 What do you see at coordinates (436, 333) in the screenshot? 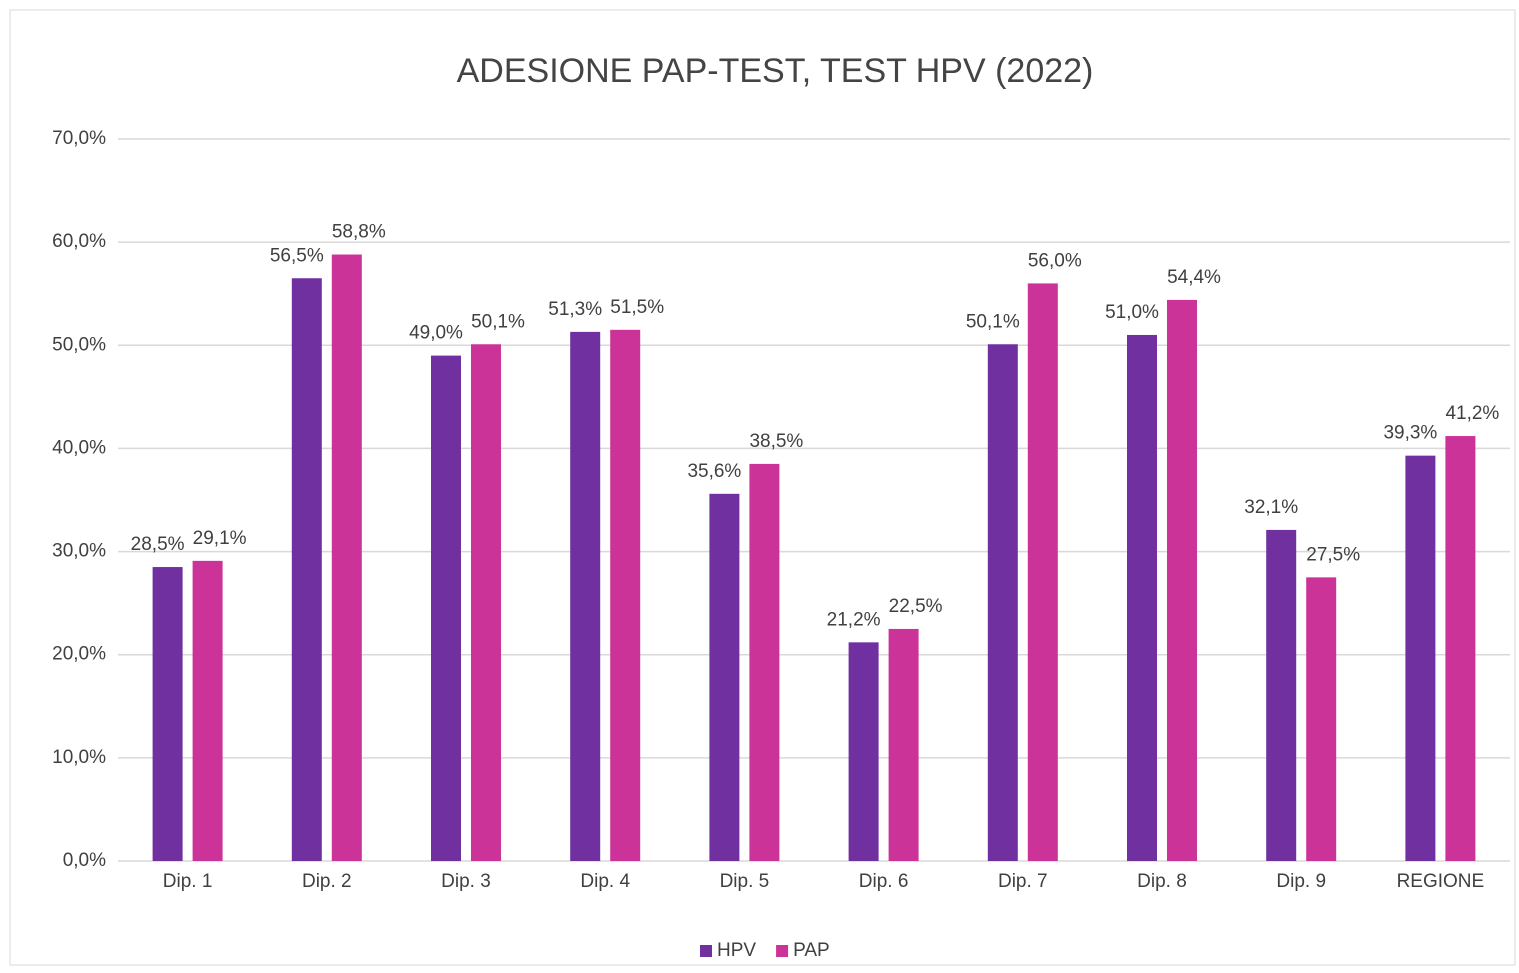
I see `value-label: 49,0%` at bounding box center [436, 333].